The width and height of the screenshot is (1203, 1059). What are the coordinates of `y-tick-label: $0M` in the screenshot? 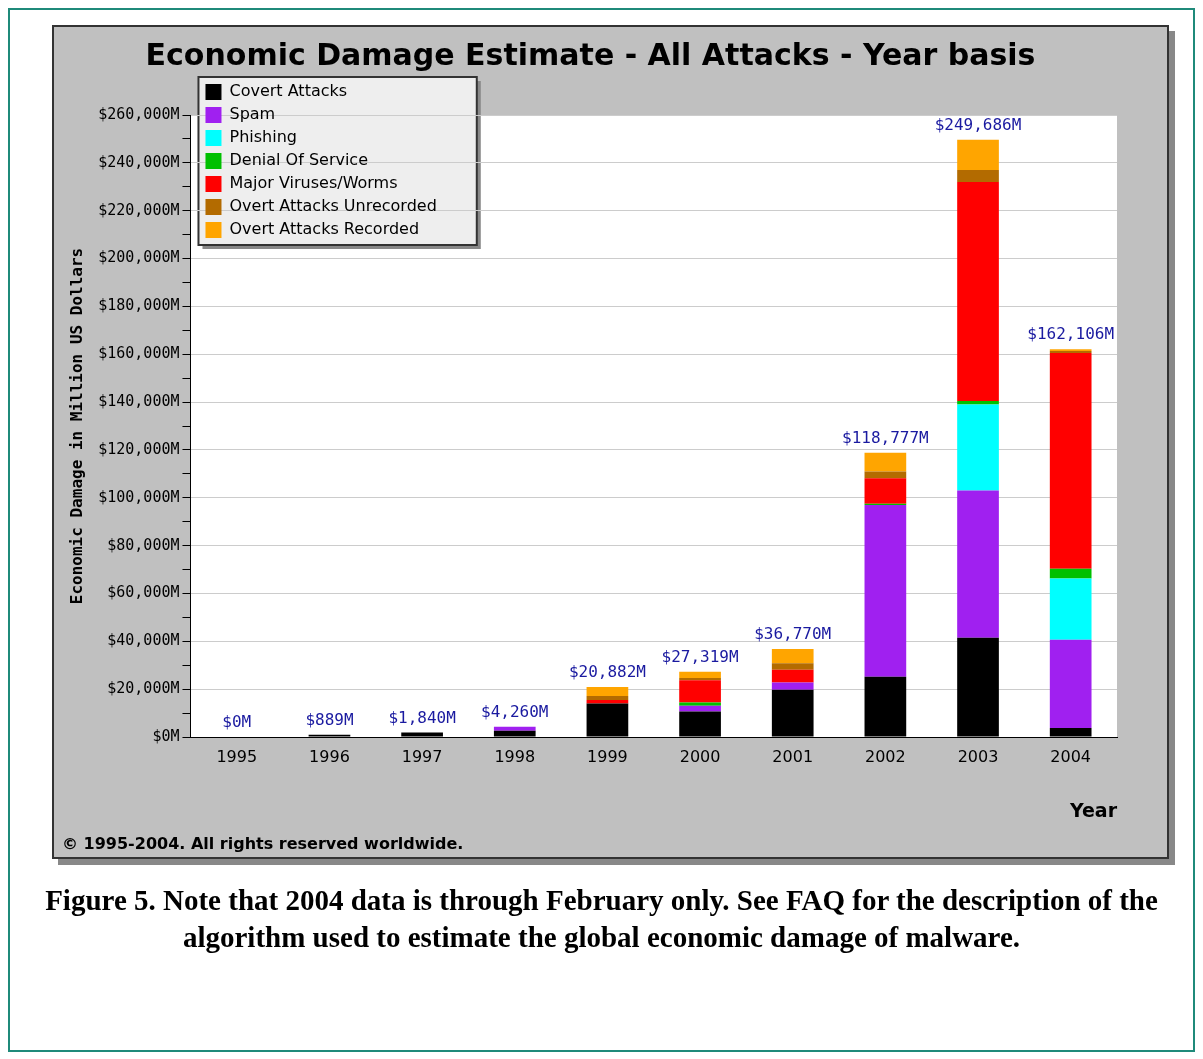 It's located at (166, 735).